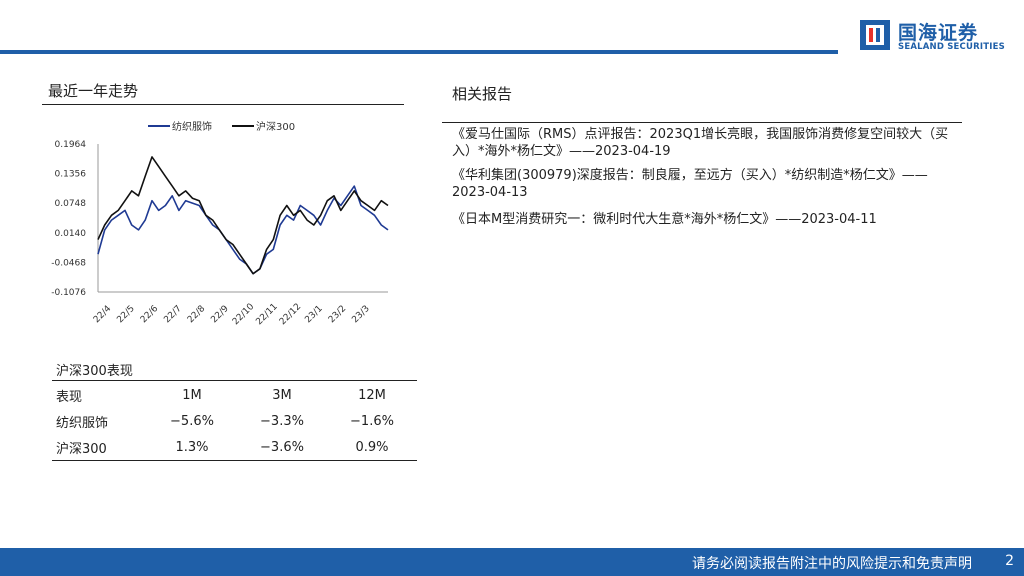  Describe the element at coordinates (234, 460) in the screenshot. I see `performance-rule-bottom` at that location.